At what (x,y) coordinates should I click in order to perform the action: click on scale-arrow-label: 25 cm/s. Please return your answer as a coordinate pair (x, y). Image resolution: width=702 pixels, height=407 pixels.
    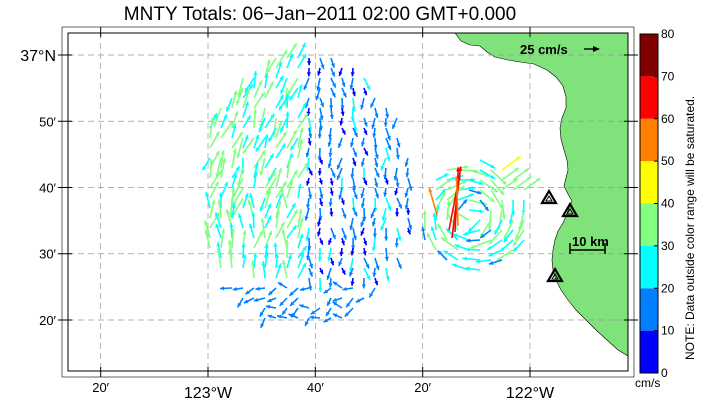
    Looking at the image, I should click on (544, 49).